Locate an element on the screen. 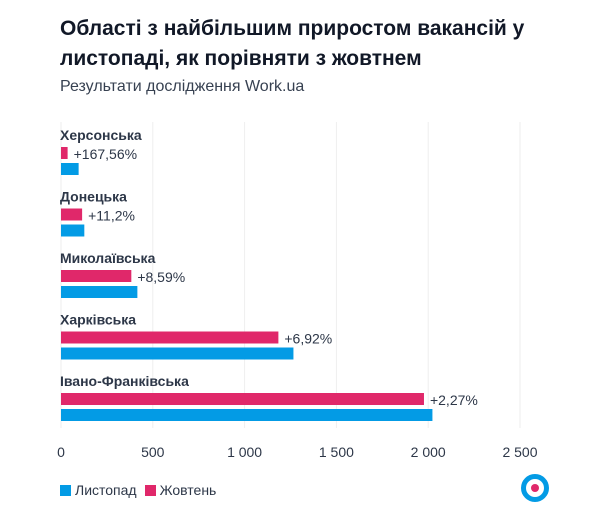  legend: Листопад Жовтень is located at coordinates (138, 490).